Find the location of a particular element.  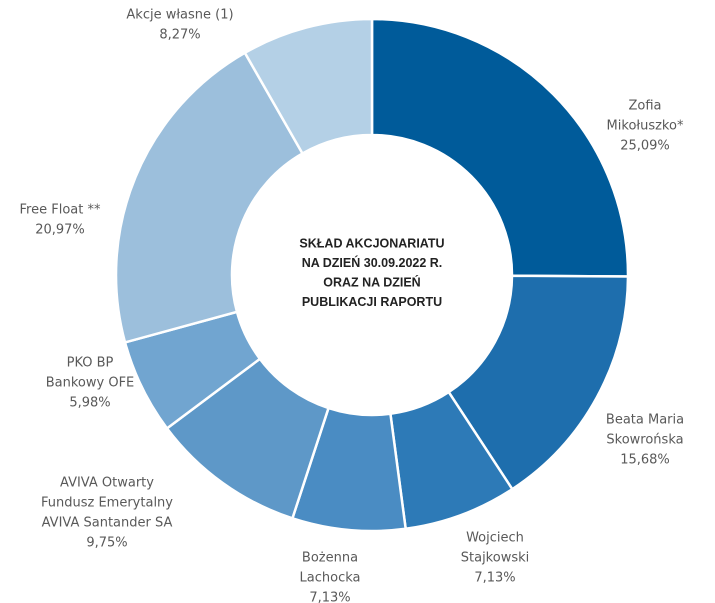

slice-label: Beata Maria is located at coordinates (645, 420).